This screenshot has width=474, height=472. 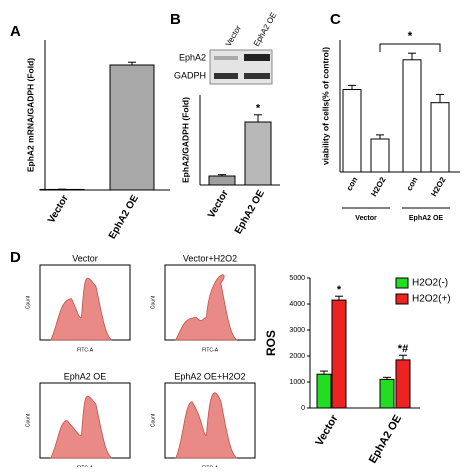 What do you see at coordinates (210, 258) in the screenshot?
I see `flow-title: Vector+H2O2` at bounding box center [210, 258].